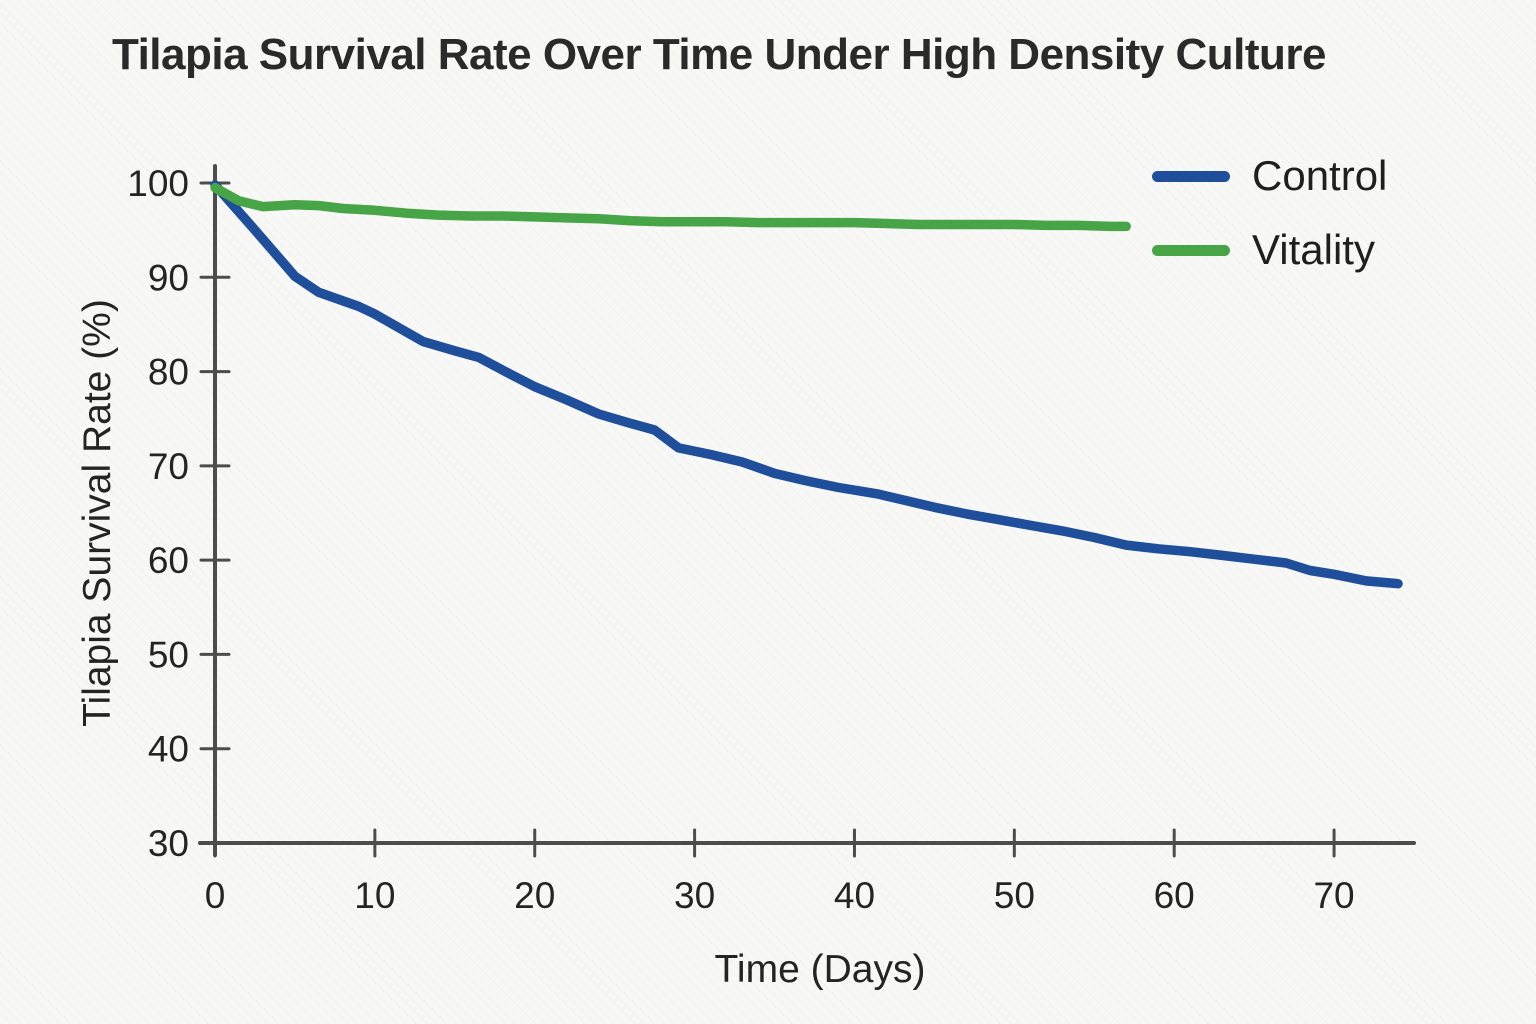  What do you see at coordinates (820, 969) in the screenshot?
I see `x-axis-title: Time (Days)` at bounding box center [820, 969].